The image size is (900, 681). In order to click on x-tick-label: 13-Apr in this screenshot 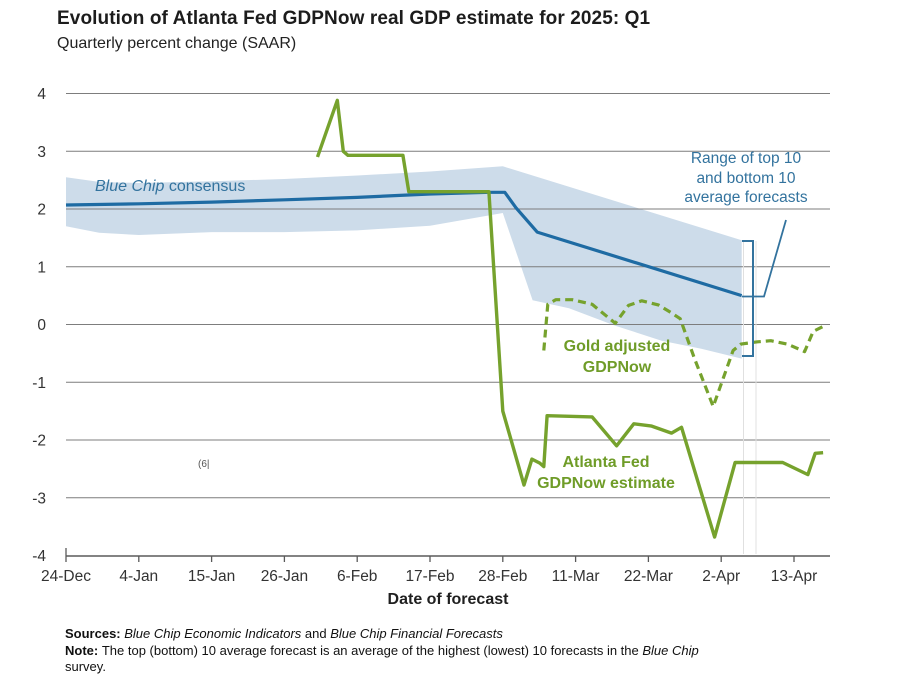, I will do `click(794, 576)`.